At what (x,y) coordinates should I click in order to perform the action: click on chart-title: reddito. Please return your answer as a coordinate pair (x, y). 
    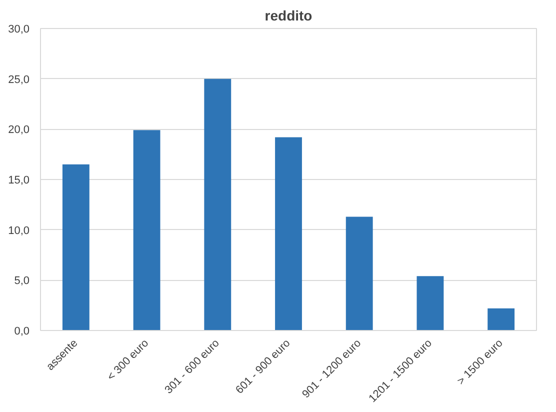
    Looking at the image, I should click on (288, 16).